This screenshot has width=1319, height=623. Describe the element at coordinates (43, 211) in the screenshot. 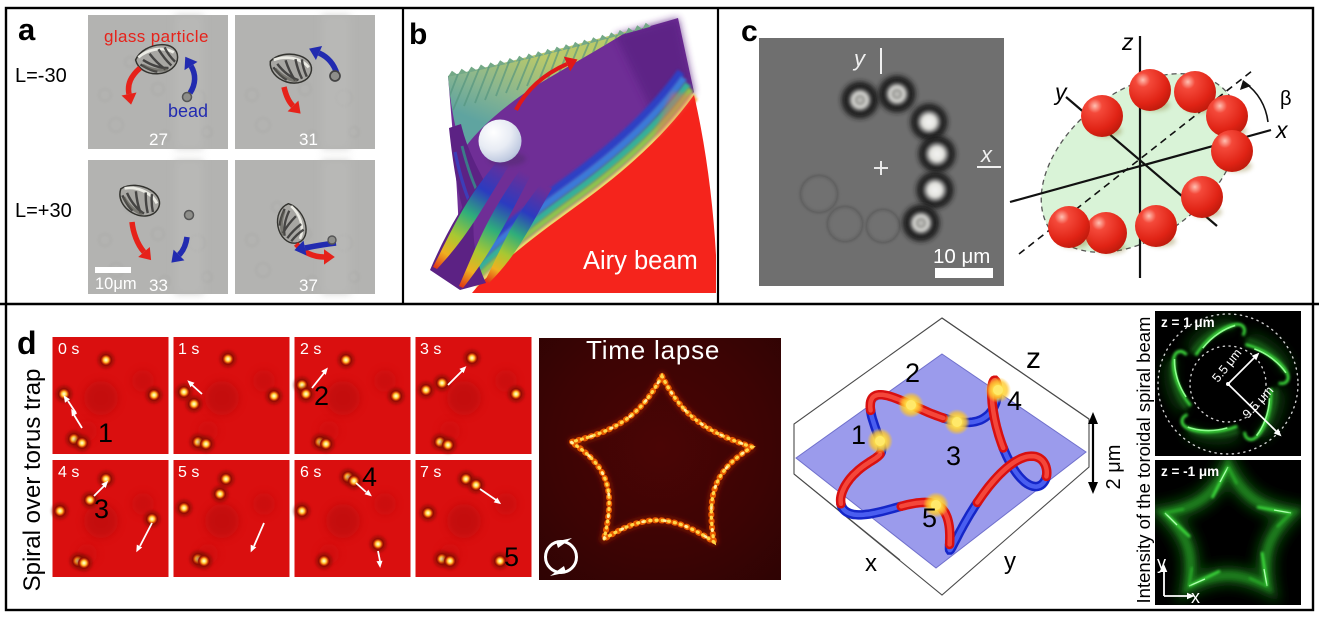

I see `svg-text: L=+30` at that location.